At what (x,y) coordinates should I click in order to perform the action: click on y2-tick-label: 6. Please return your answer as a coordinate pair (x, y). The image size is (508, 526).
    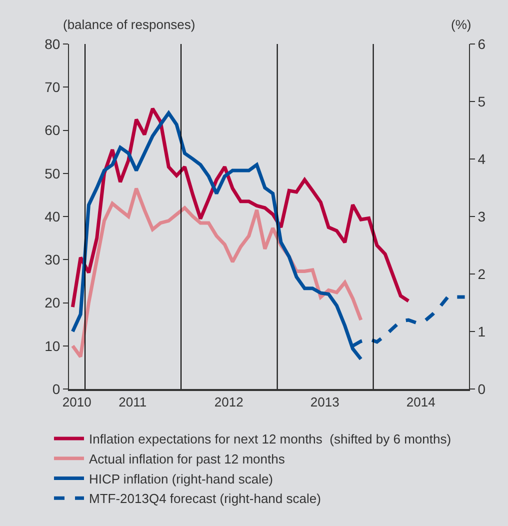
    Looking at the image, I should click on (482, 44).